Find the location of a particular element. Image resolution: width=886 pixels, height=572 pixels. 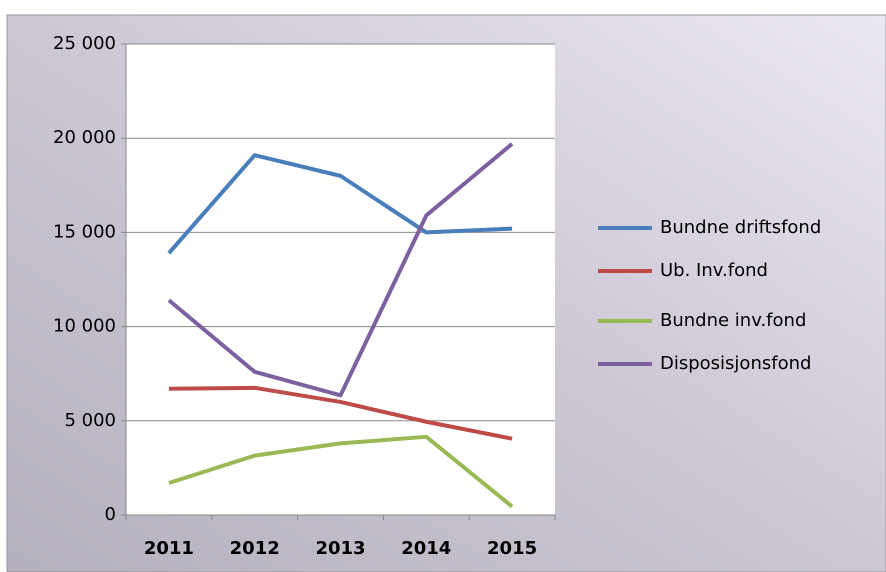

y-tick-label: 15 000 is located at coordinates (84, 231).